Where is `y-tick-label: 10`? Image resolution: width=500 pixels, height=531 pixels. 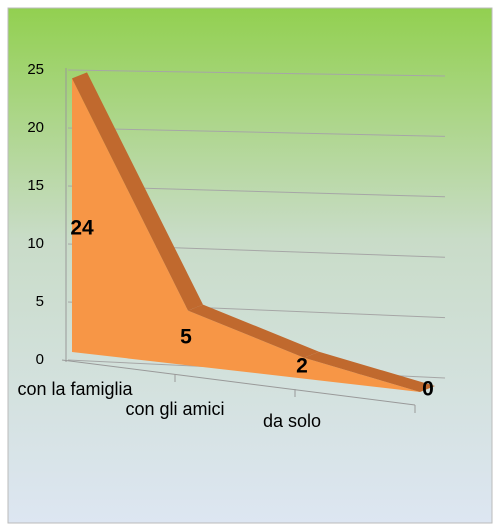
y-tick-label: 10 is located at coordinates (35, 243).